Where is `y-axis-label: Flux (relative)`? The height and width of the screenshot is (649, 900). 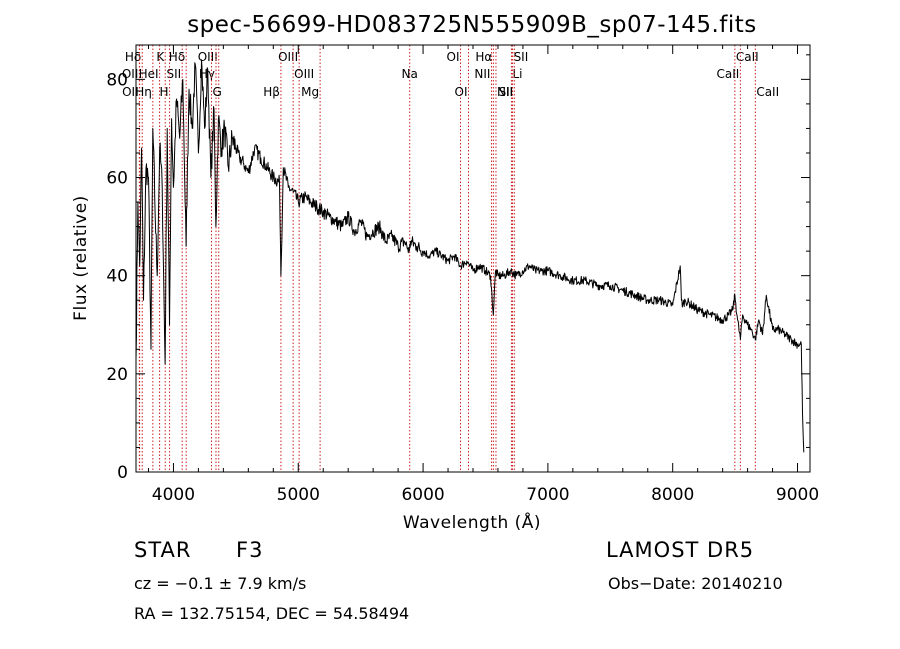 y-axis-label: Flux (relative) is located at coordinates (81, 258).